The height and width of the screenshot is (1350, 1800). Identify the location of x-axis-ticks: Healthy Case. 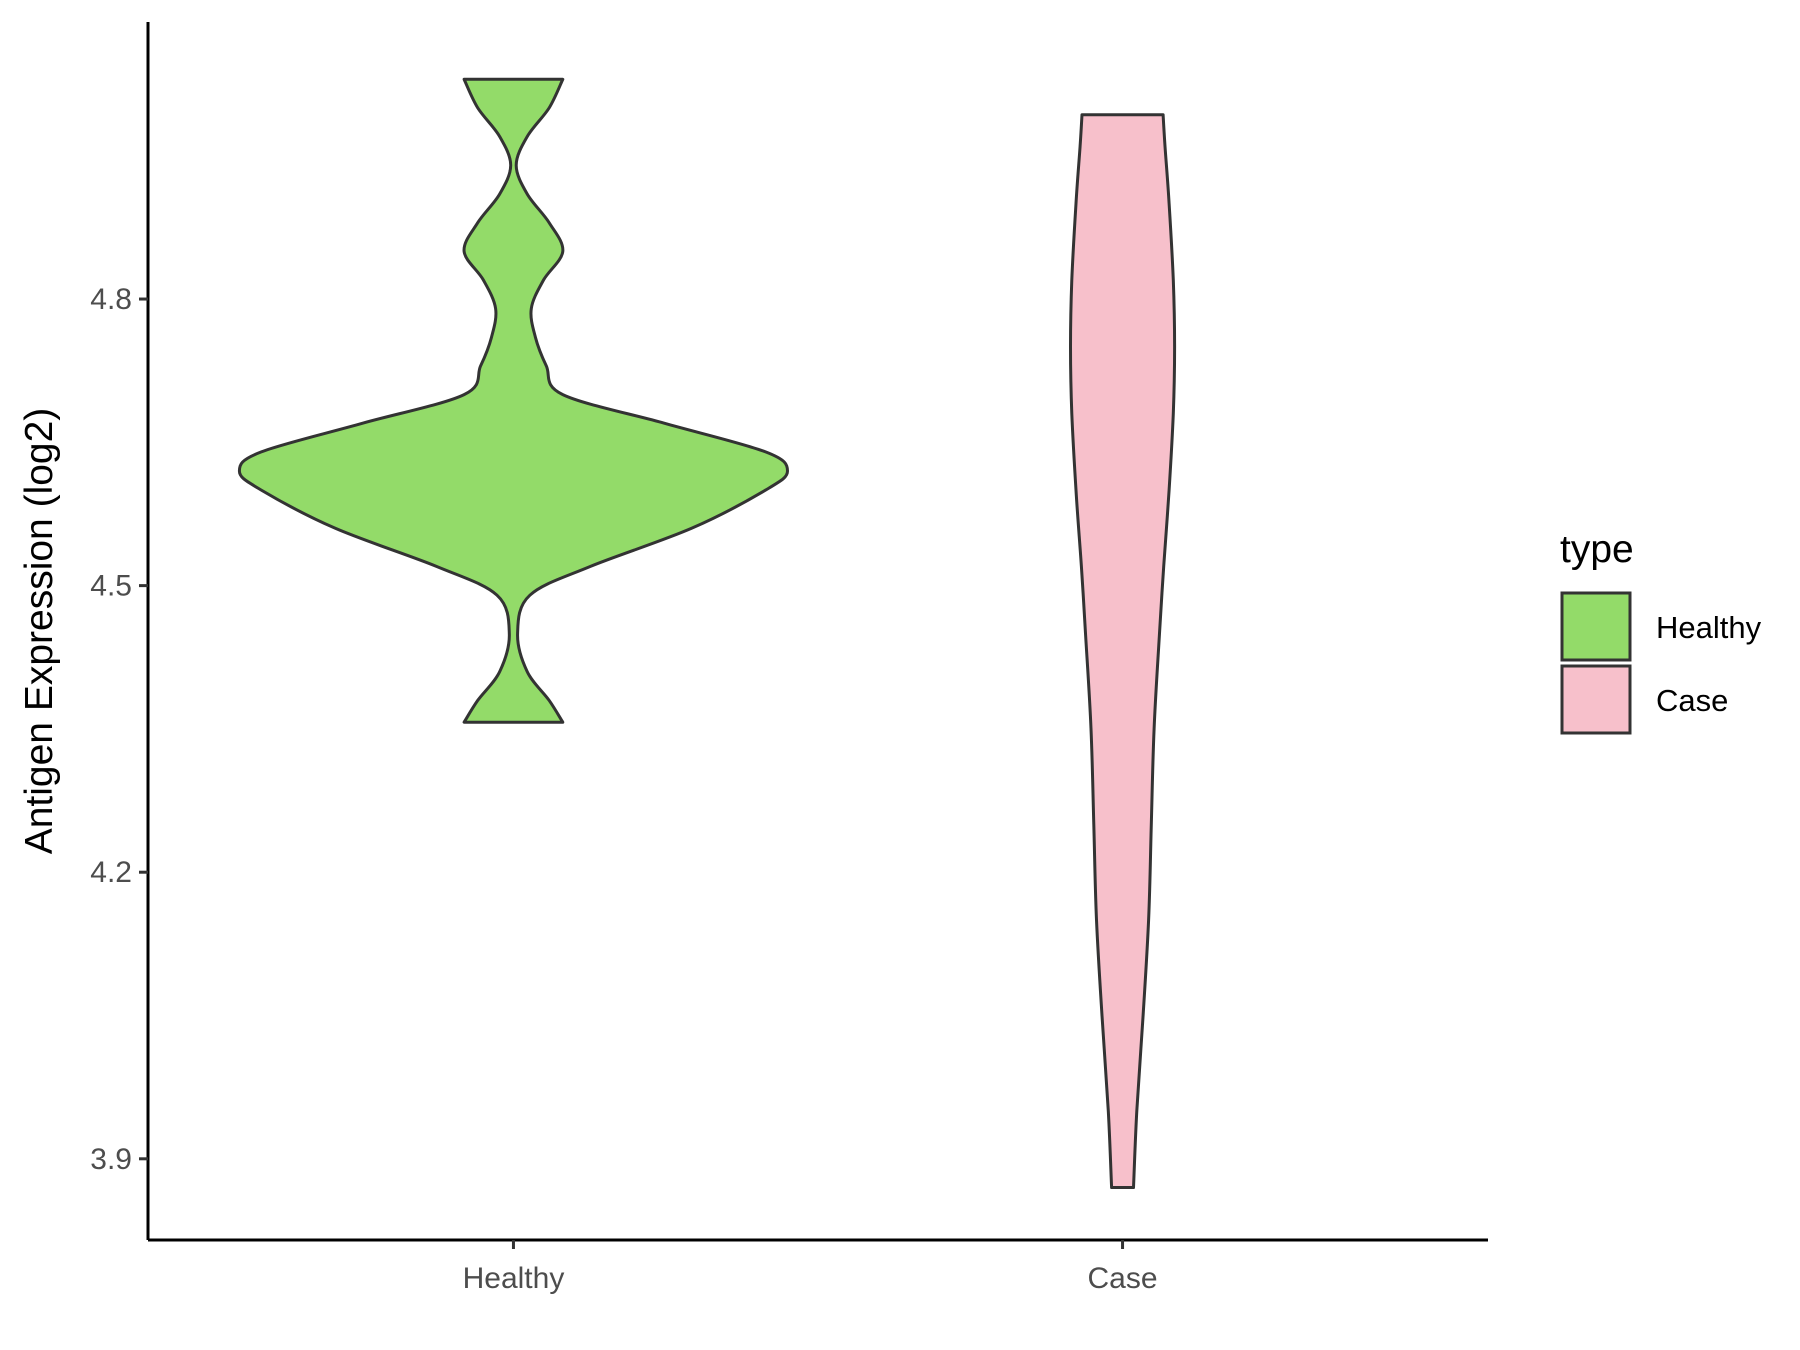
(810, 1267).